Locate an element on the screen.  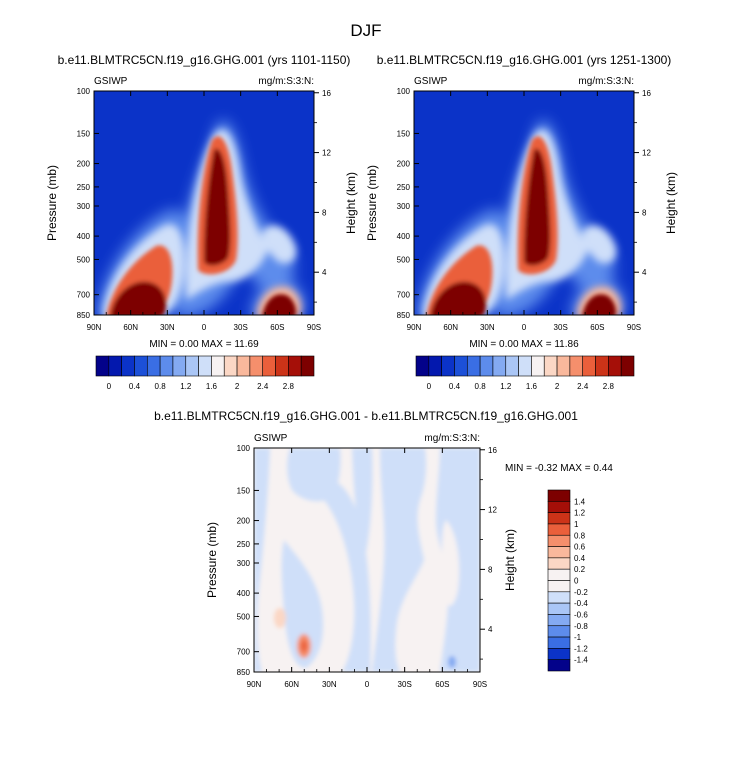
x-tick-label: 90N is located at coordinates (94, 327).